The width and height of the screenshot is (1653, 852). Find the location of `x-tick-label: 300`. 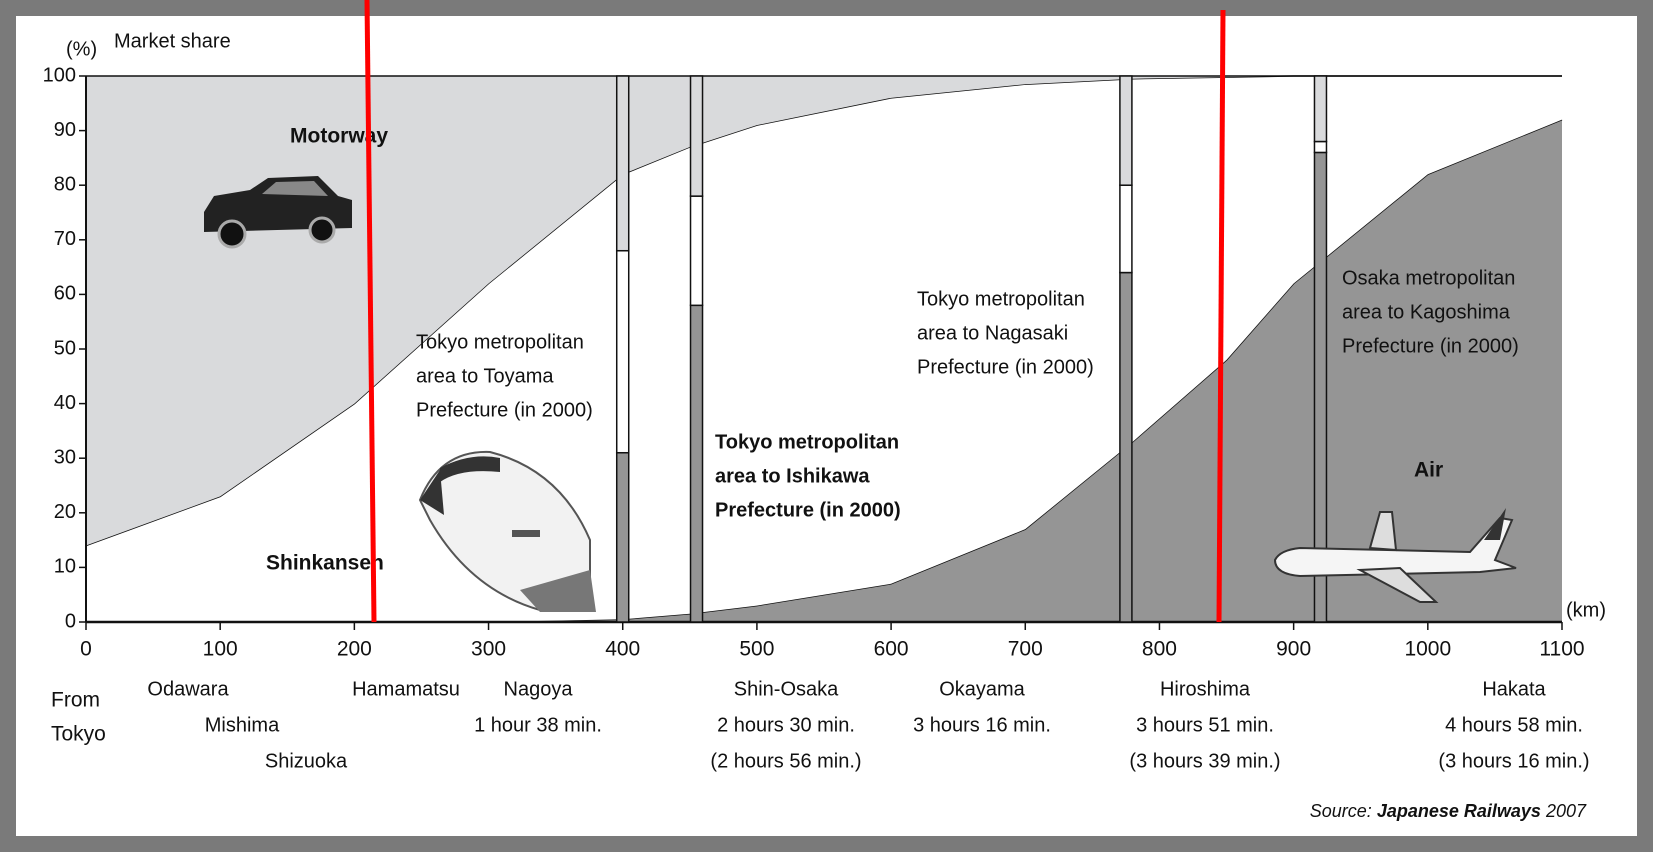

x-tick-label: 300 is located at coordinates (488, 649).